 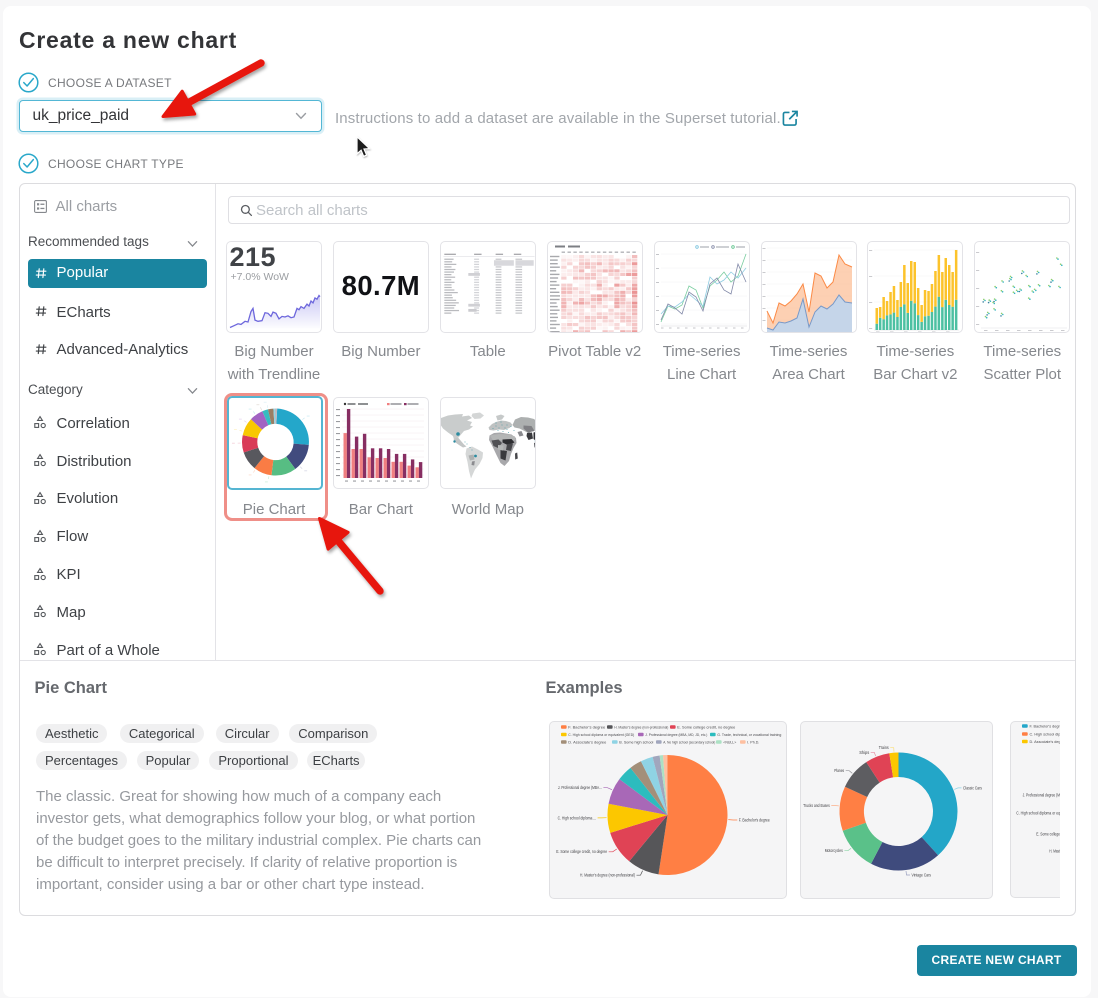 I want to click on svg-text: Trains, so click(x=883, y=747).